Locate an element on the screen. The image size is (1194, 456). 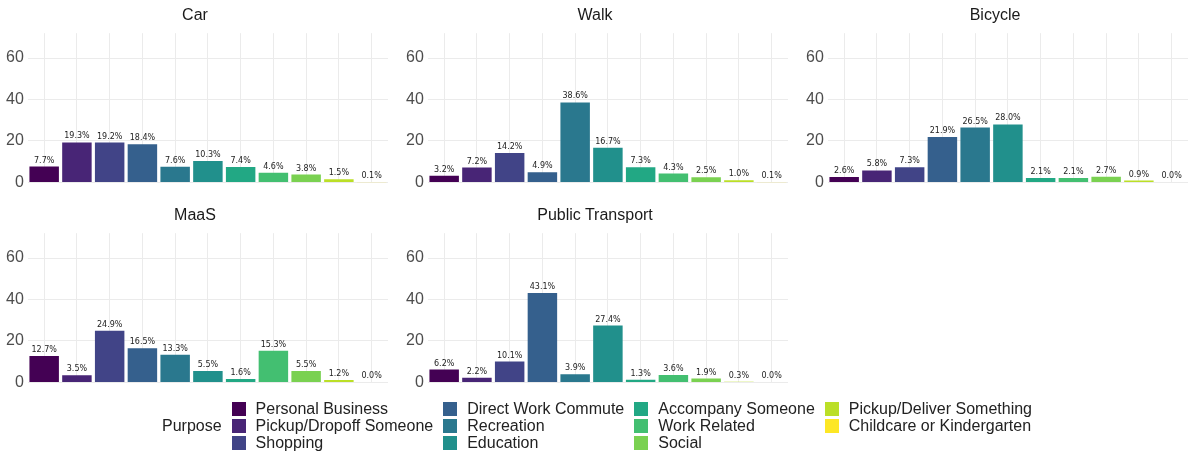
legend-label: Personal Business is located at coordinates (322, 409).